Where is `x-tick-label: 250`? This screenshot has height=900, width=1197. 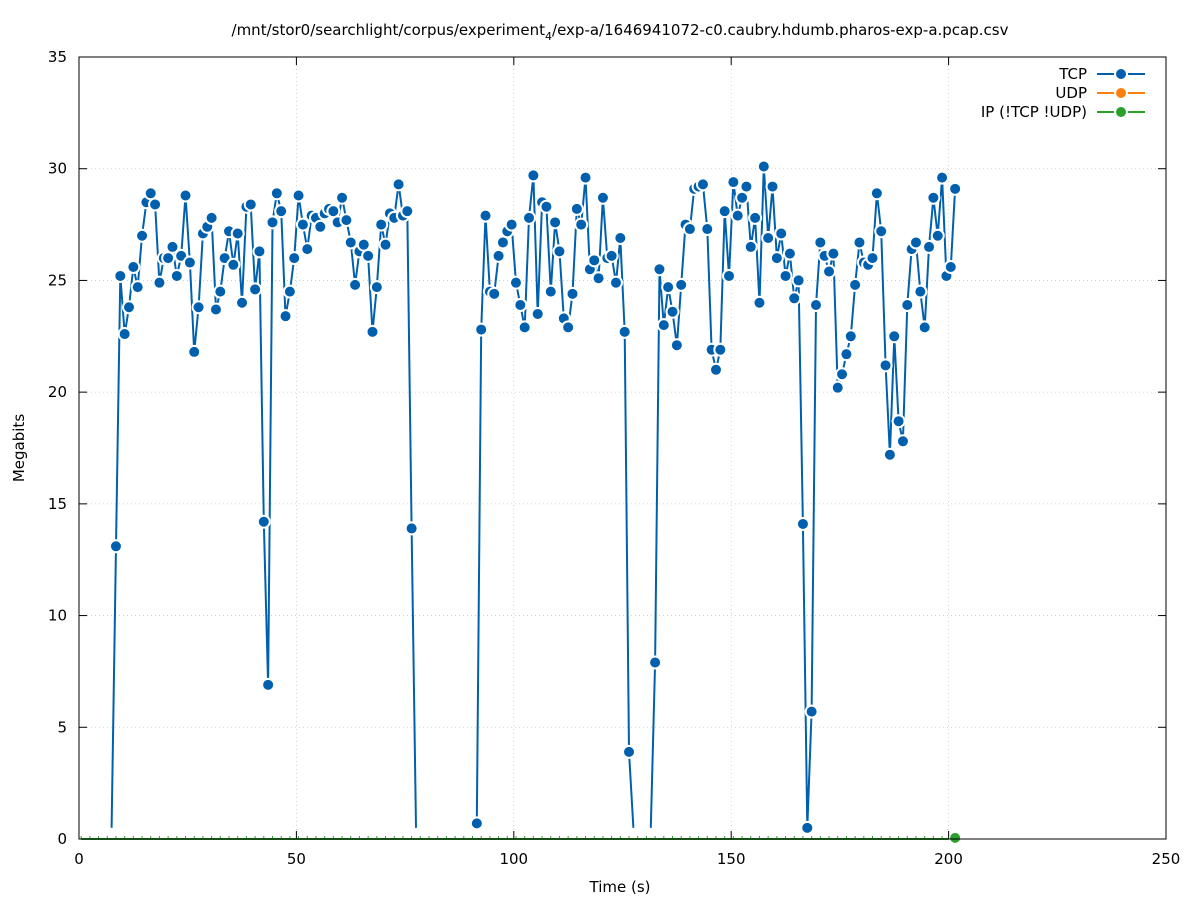 x-tick-label: 250 is located at coordinates (1166, 859).